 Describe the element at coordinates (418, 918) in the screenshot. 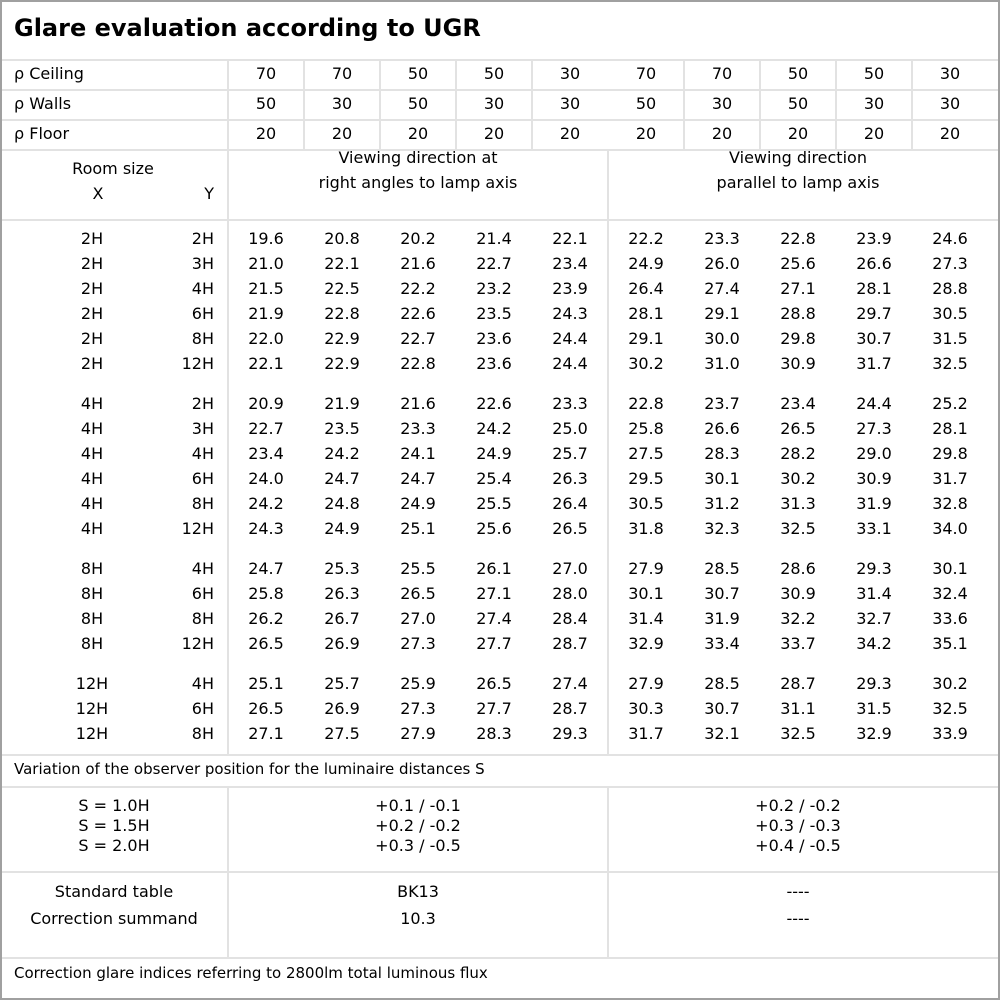

I see `correction-summand-right: 10.3` at that location.